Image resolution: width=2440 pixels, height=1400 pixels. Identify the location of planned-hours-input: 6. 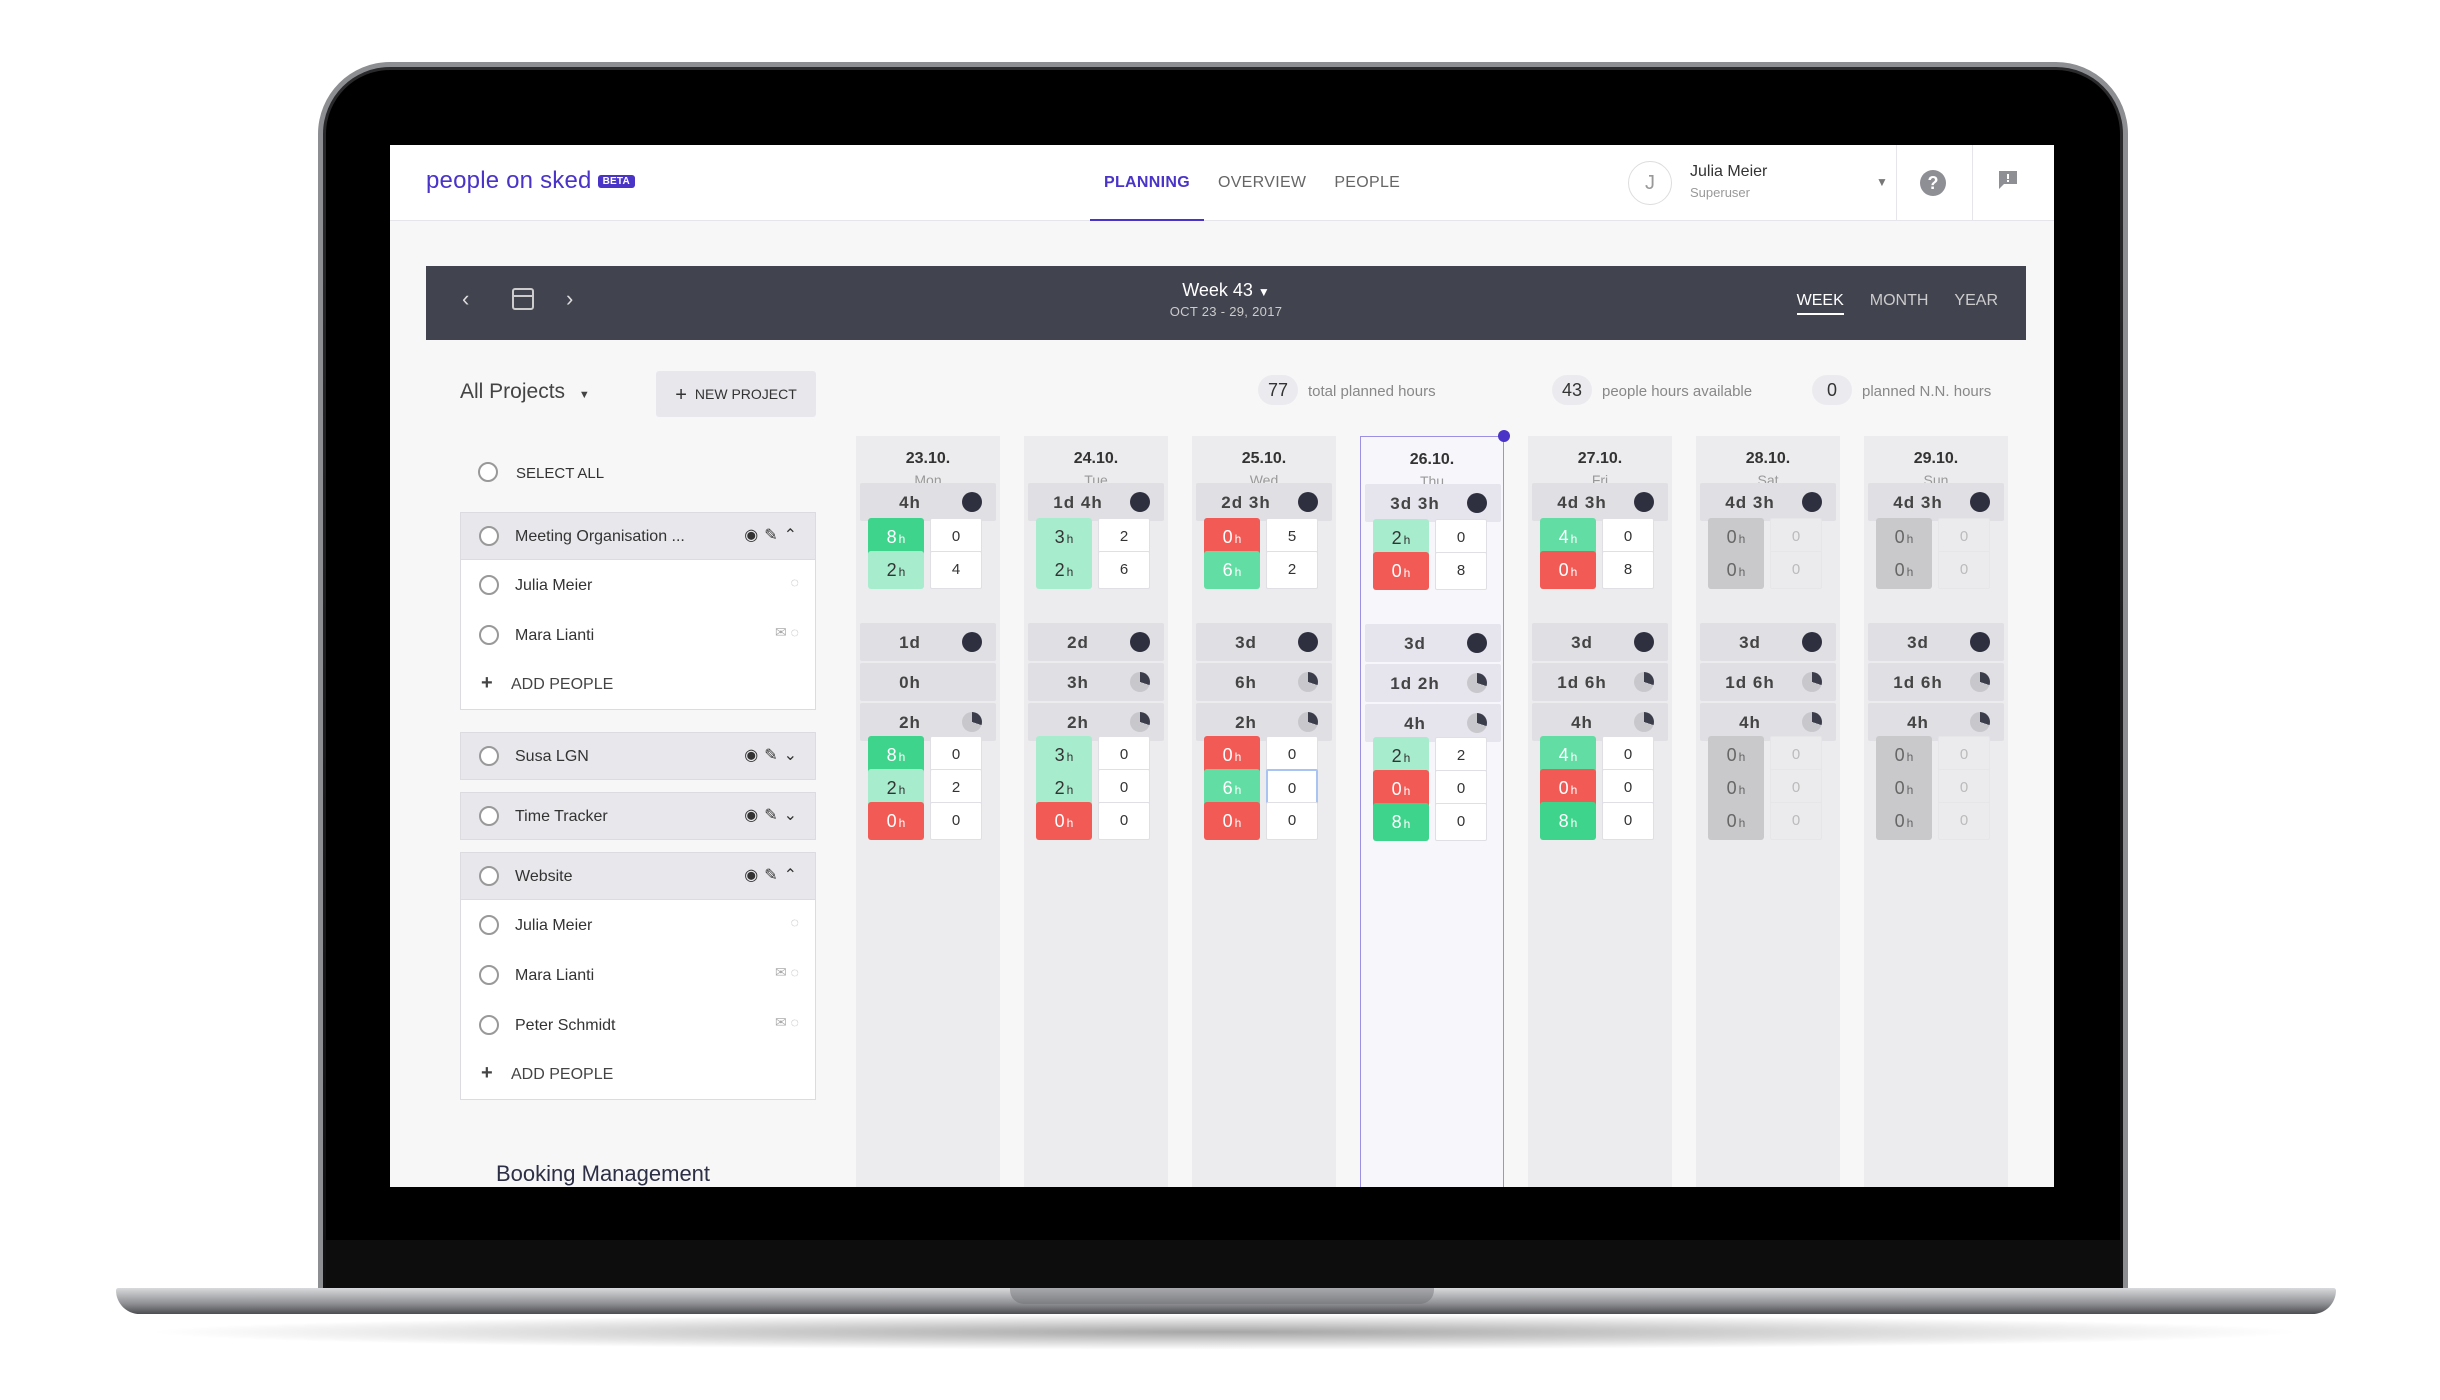
(1124, 570).